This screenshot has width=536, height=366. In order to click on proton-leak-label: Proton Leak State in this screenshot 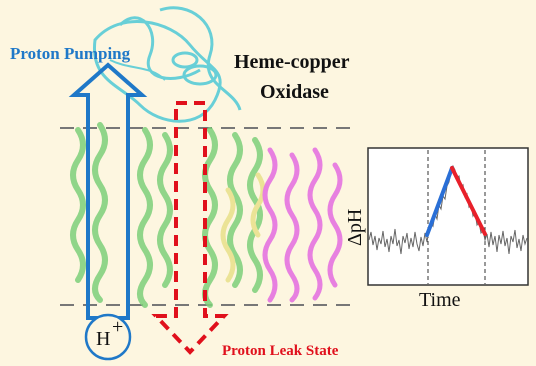, I will do `click(280, 351)`.